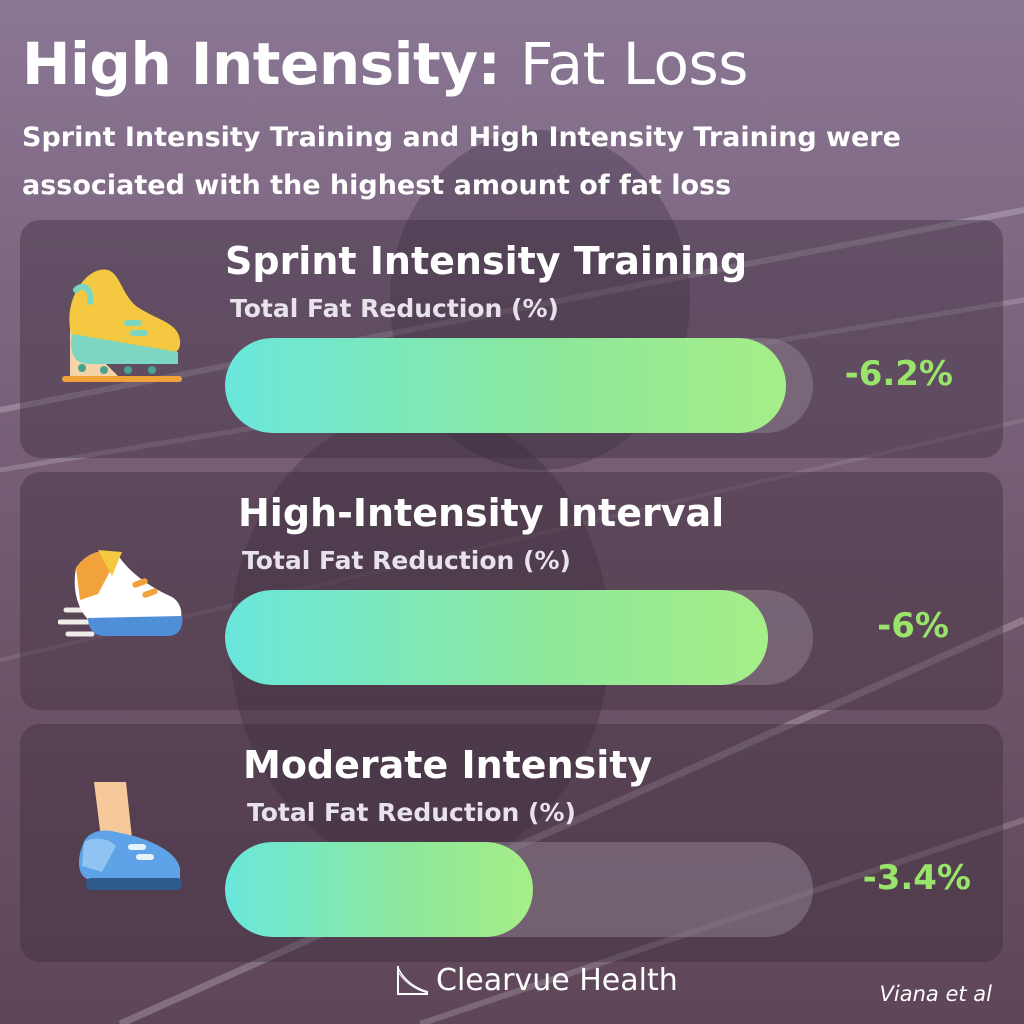 Image resolution: width=1024 pixels, height=1024 pixels. What do you see at coordinates (916, 878) in the screenshot?
I see `value-label: -3.4%` at bounding box center [916, 878].